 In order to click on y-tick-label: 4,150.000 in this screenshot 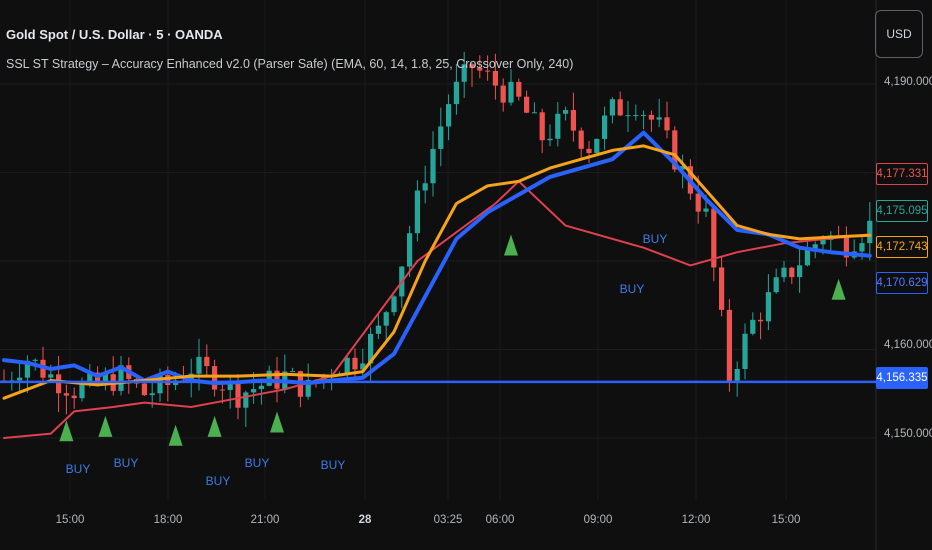, I will do `click(908, 434)`.